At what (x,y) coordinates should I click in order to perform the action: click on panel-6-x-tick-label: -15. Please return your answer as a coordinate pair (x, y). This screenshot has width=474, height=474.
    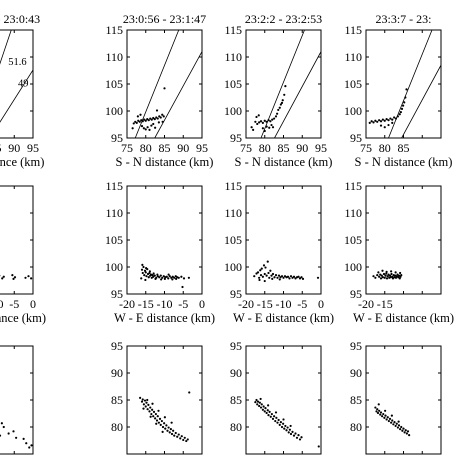
    Looking at the image, I should click on (146, 304).